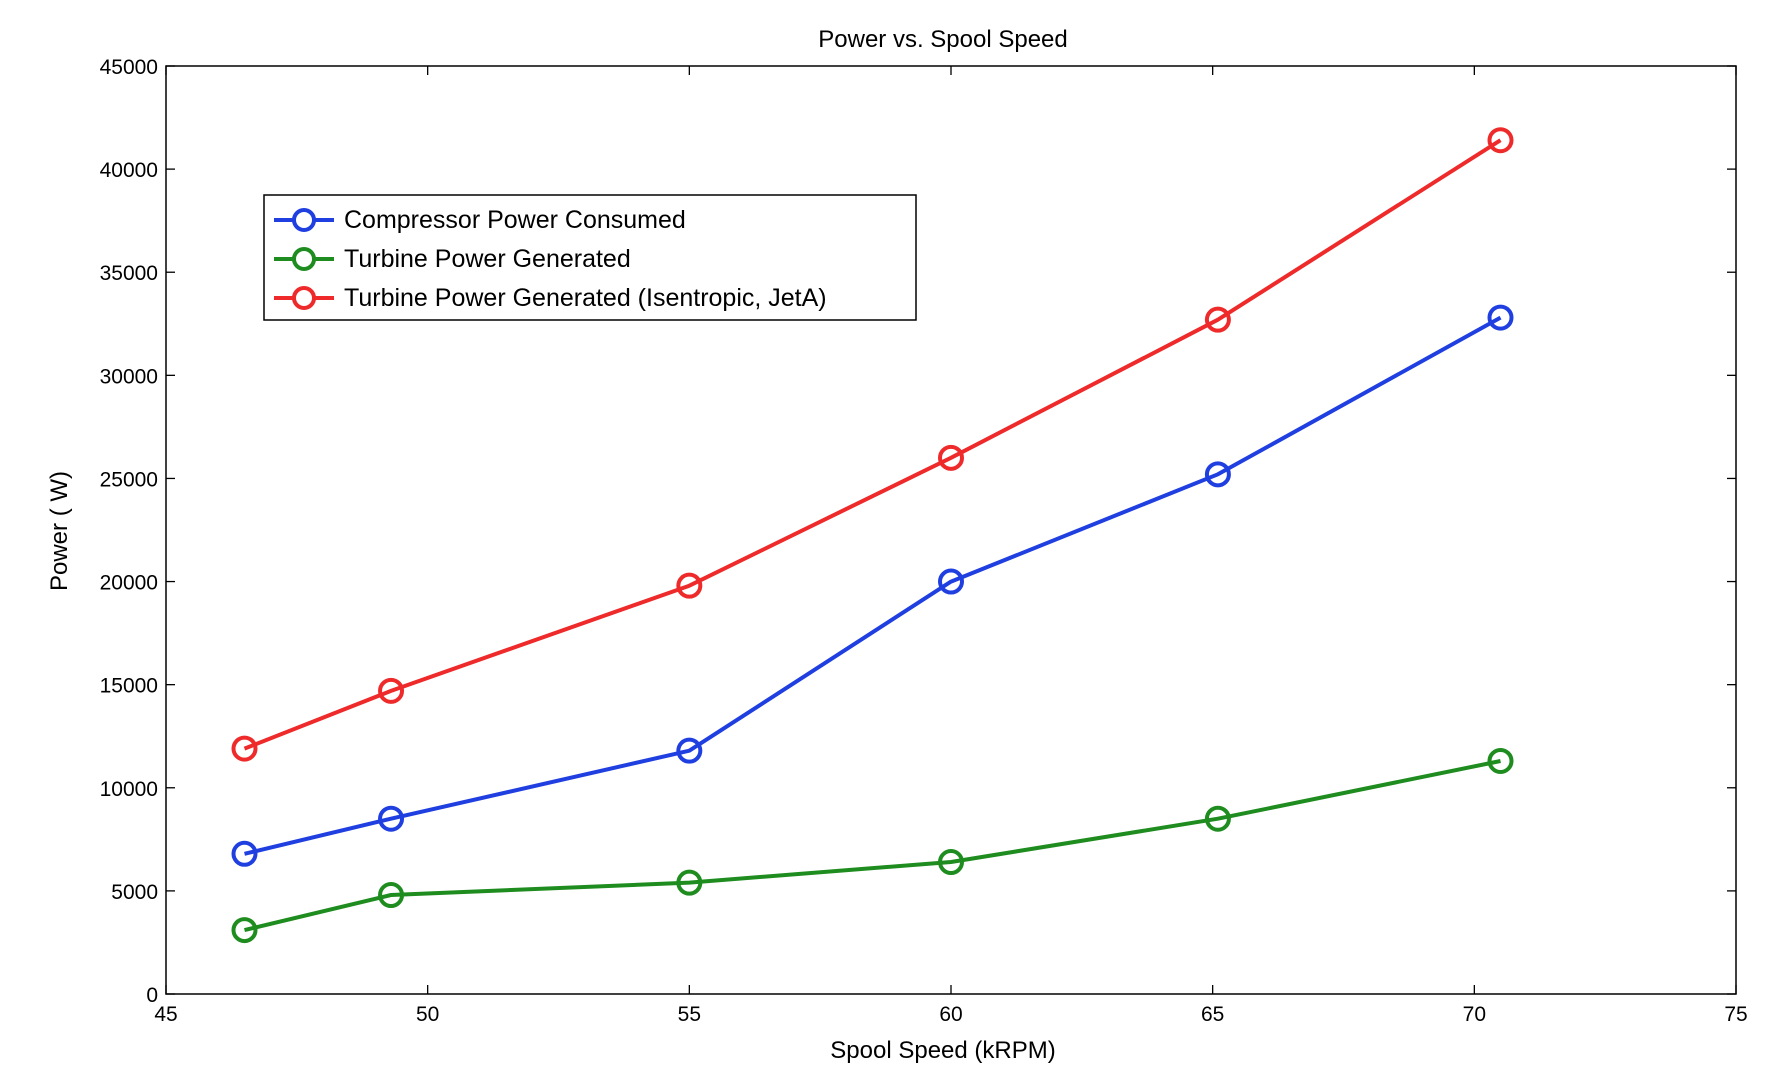  Describe the element at coordinates (950, 1014) in the screenshot. I see `x-tick-label: 60` at that location.